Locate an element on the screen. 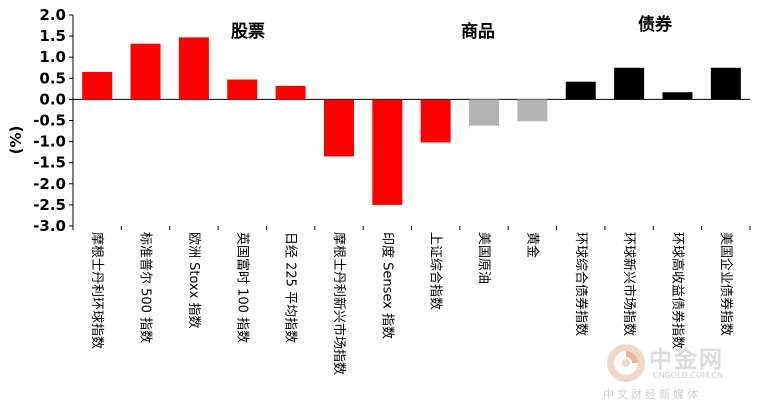 The width and height of the screenshot is (759, 411). x-category-label: 英国富时 100 指数 is located at coordinates (242, 287).